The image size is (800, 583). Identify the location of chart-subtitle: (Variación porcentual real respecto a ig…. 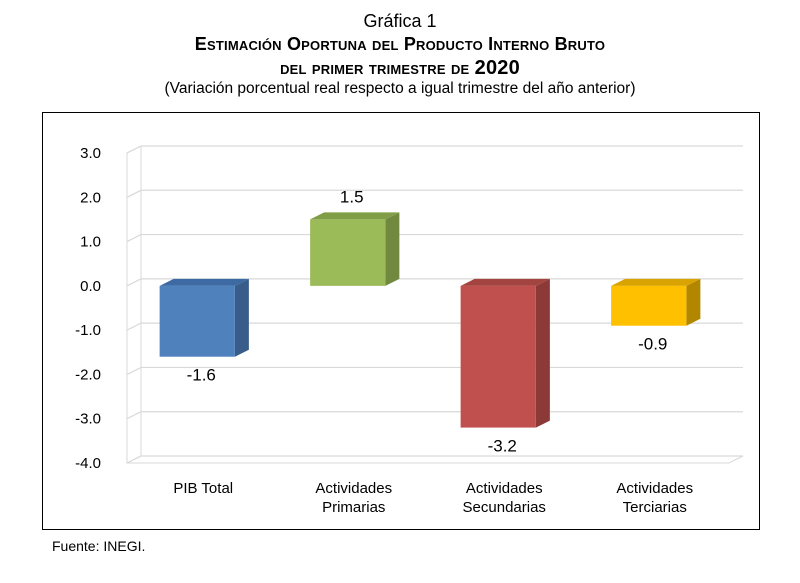
(400, 88).